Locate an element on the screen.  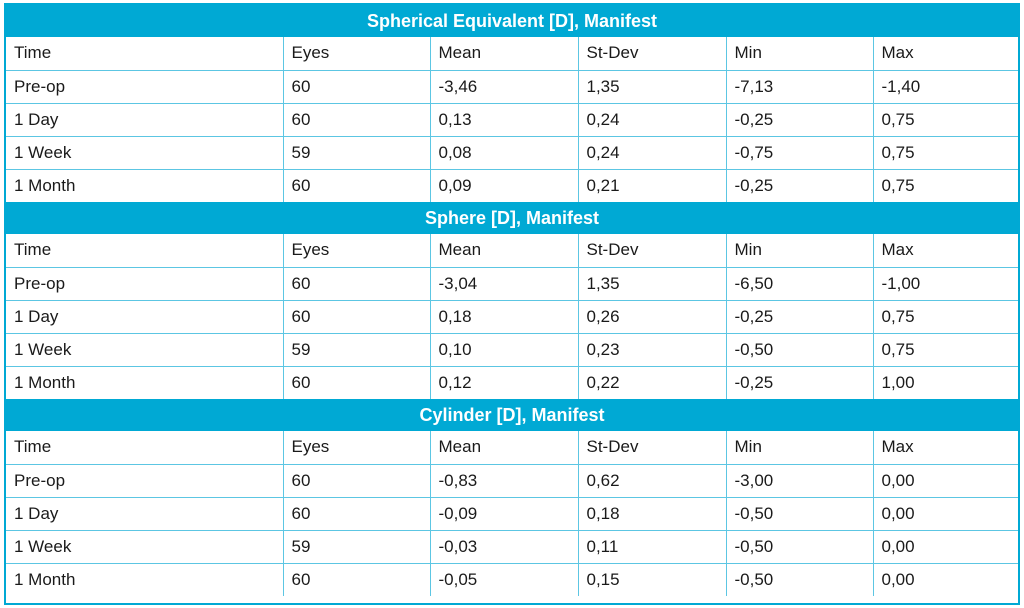
cell-stdev: 0,11 is located at coordinates (652, 547).